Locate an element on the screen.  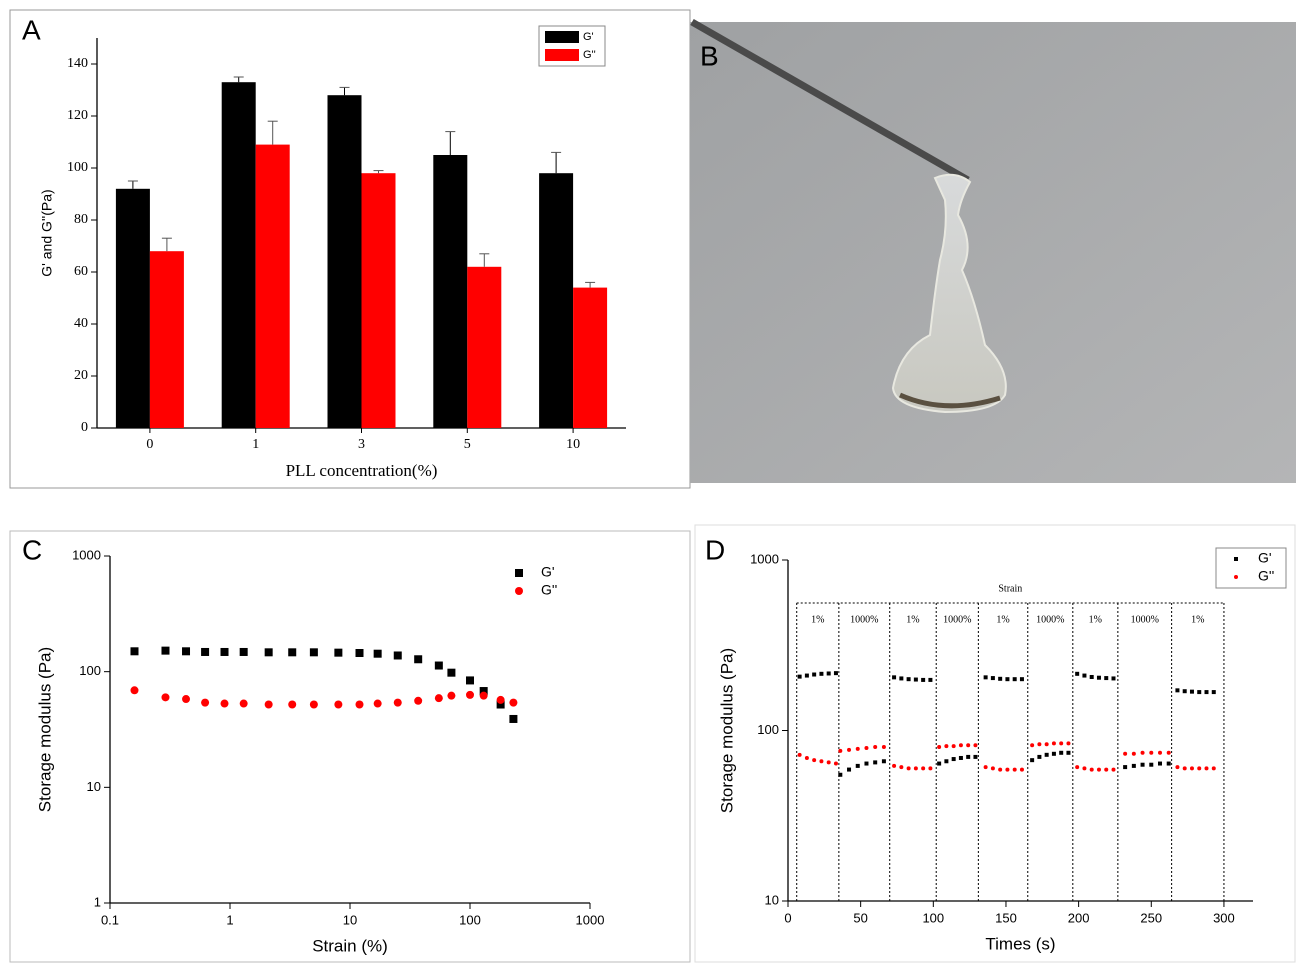
x-tick-label: 0.1 is located at coordinates (110, 919).